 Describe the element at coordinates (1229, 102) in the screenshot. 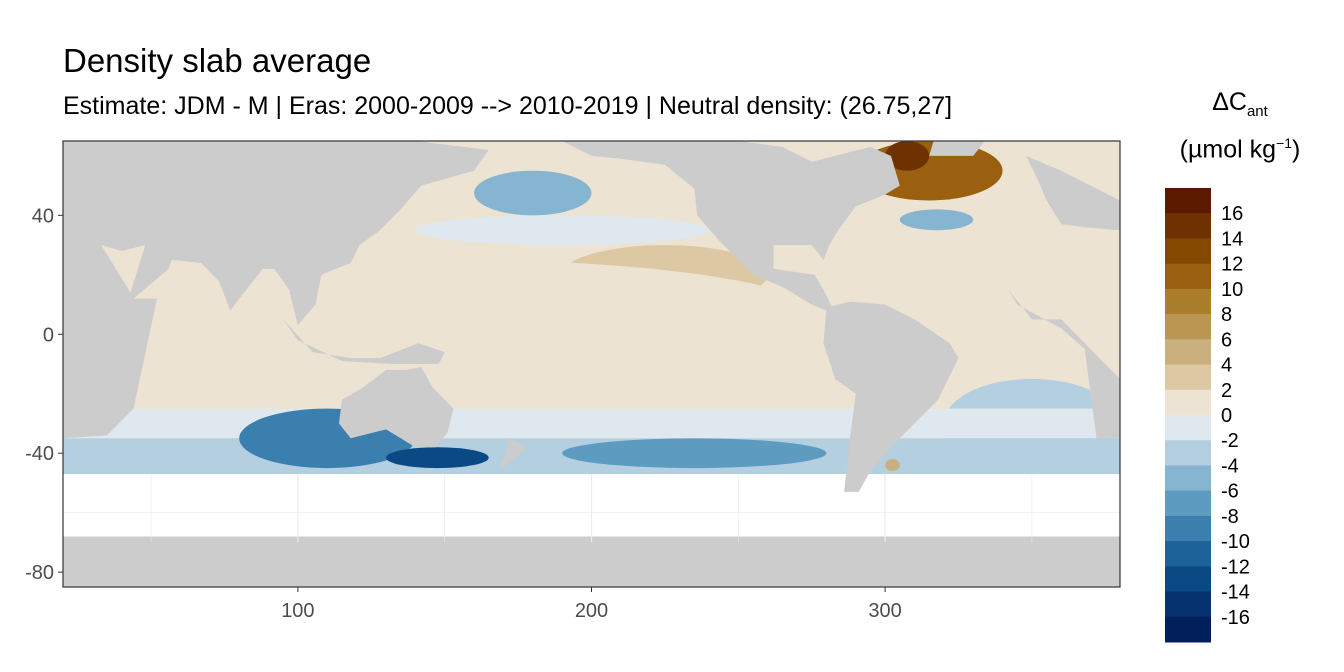

I see `legend-symbol: ΔC` at that location.